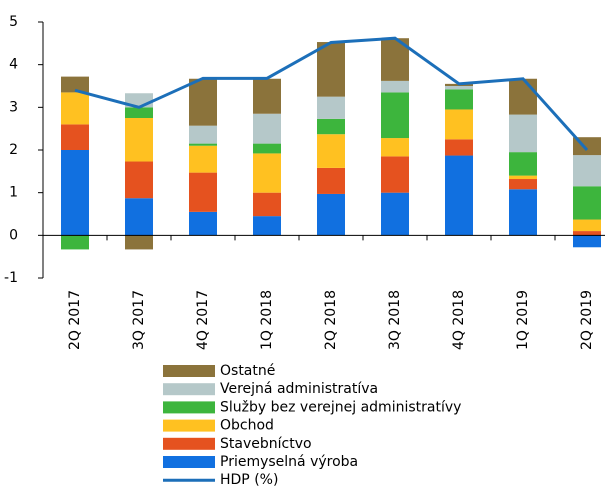 The width and height of the screenshot is (609, 486). What do you see at coordinates (587, 320) in the screenshot?
I see `x-tick-label: 2Q 2019` at bounding box center [587, 320].